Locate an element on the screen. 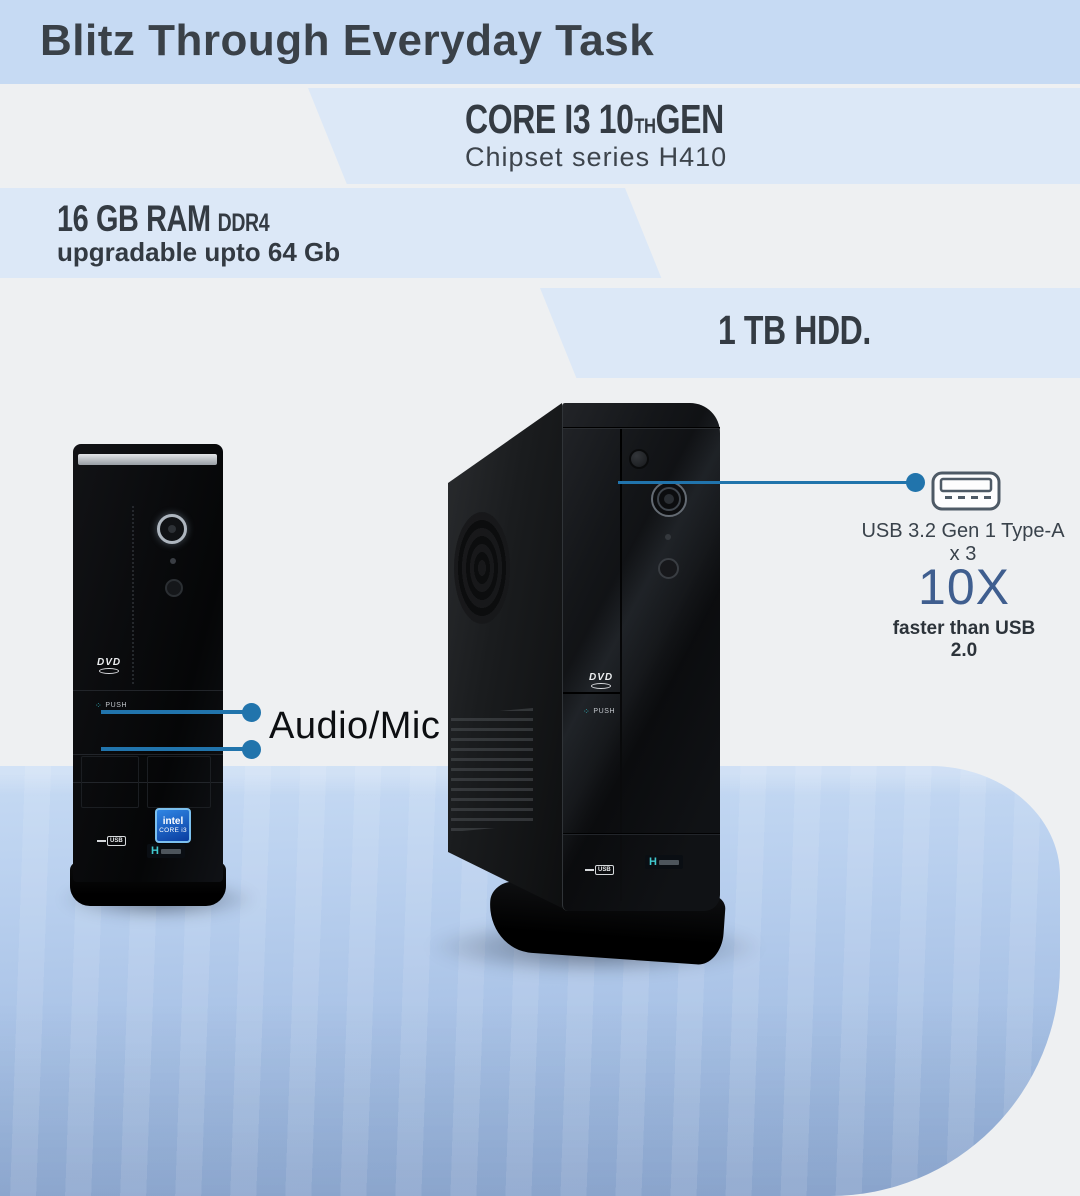 The width and height of the screenshot is (1080, 1196). storage-heading-text: 1 TB HDD. is located at coordinates (794, 330).